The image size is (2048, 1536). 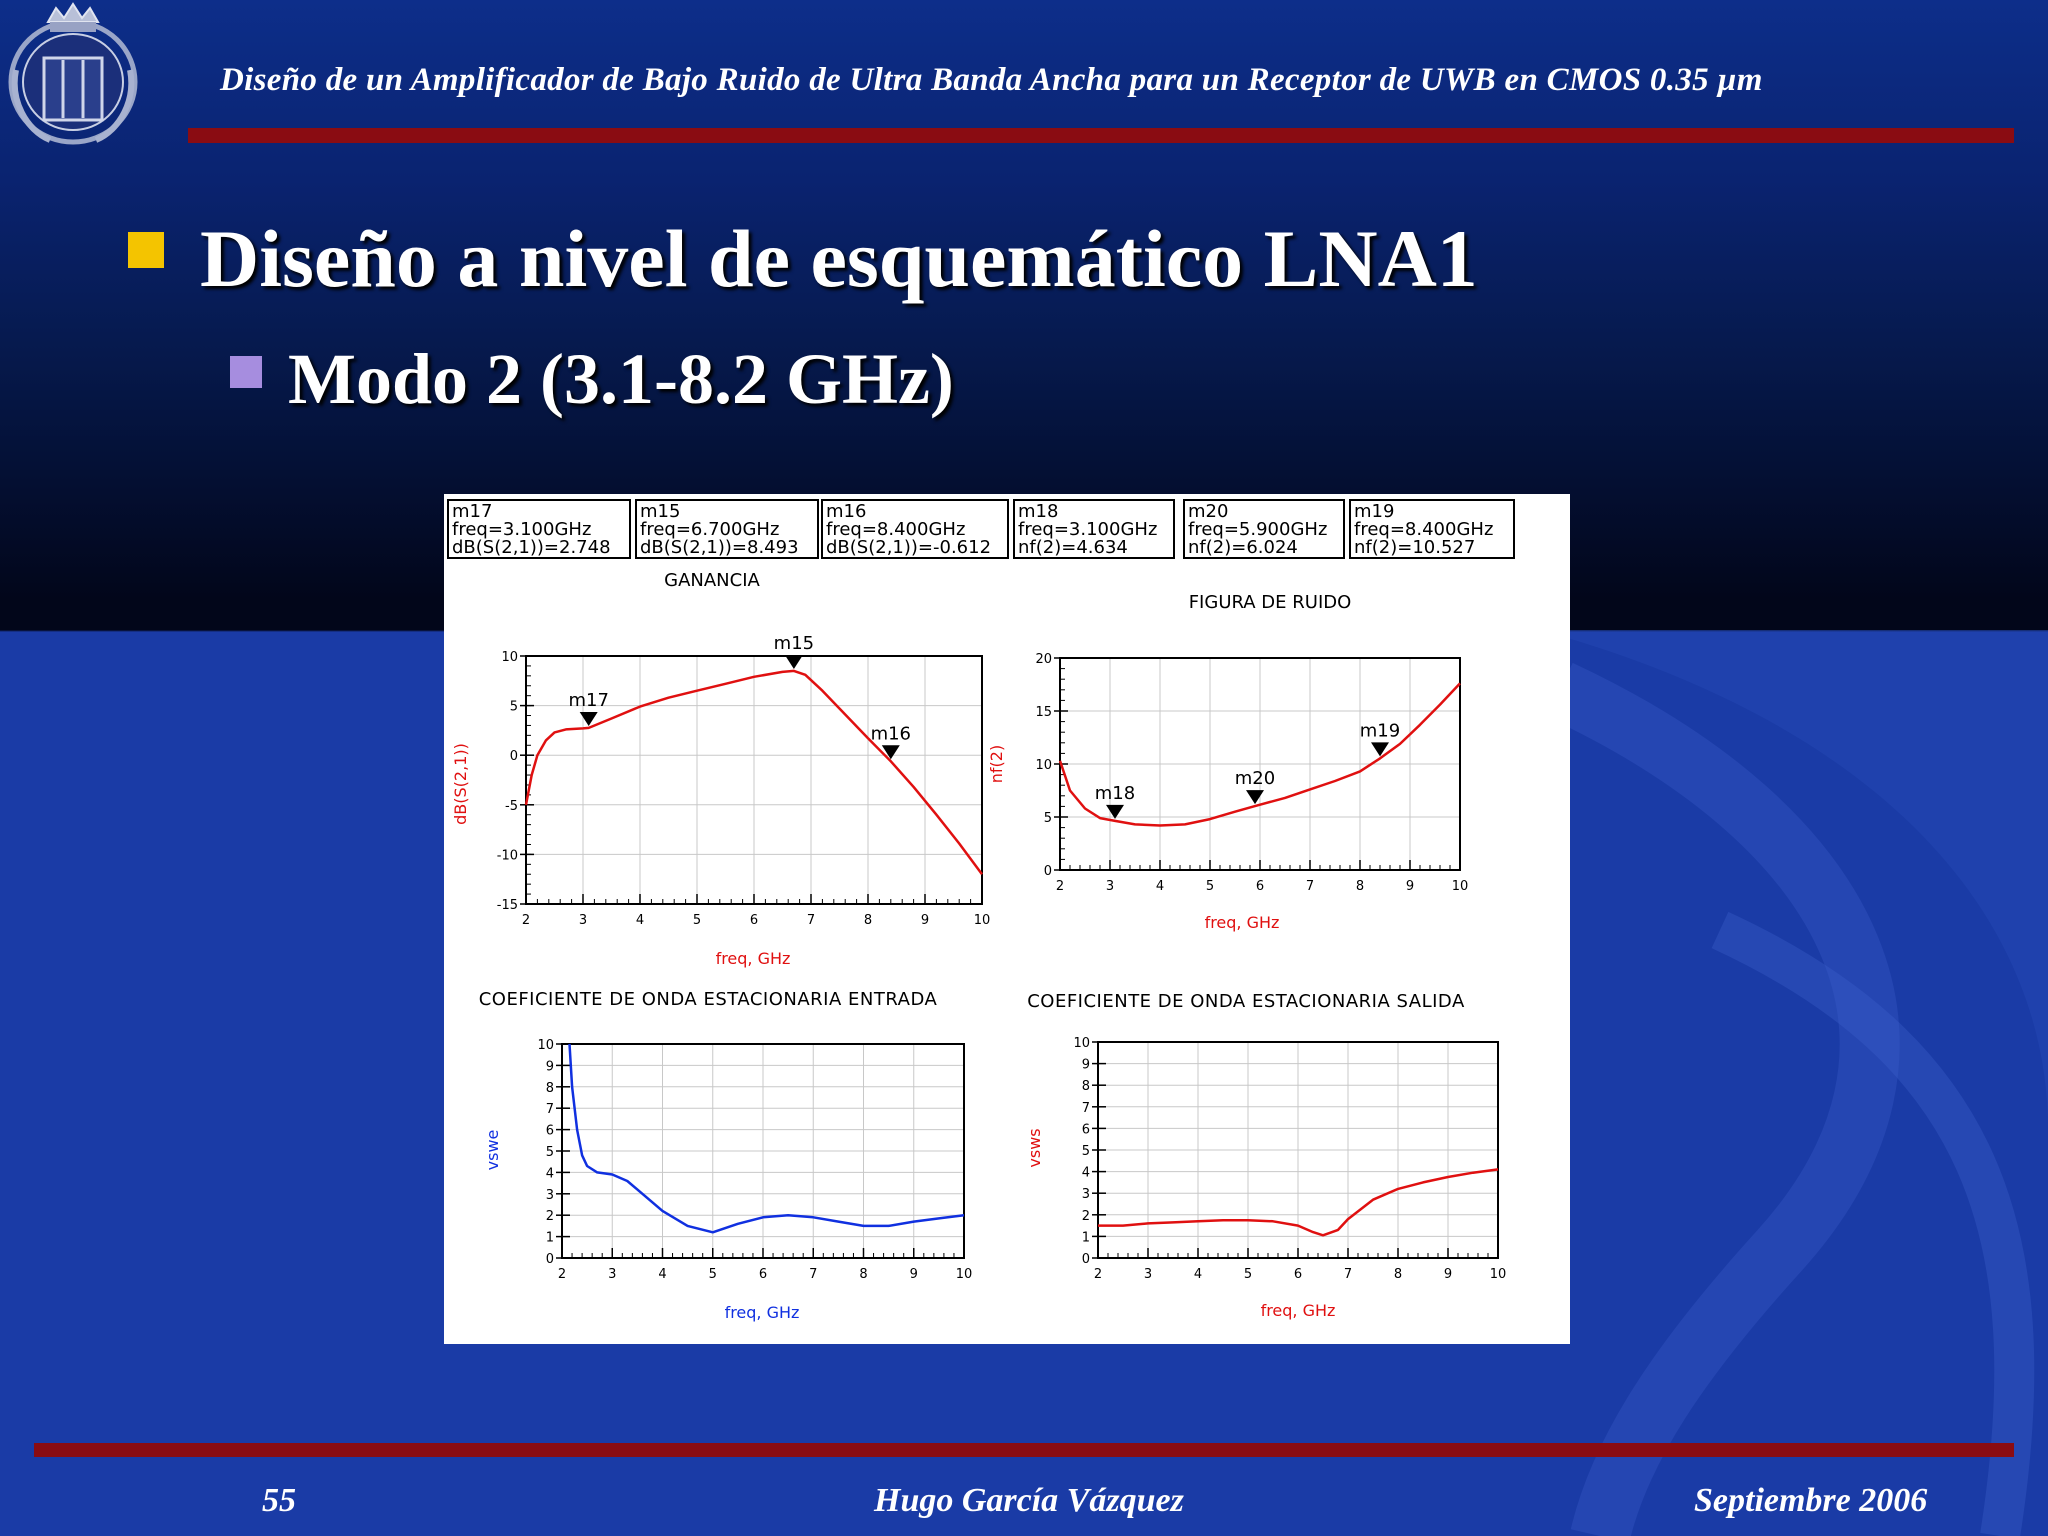 What do you see at coordinates (588, 700) in the screenshot?
I see `marker-label-m17: m17` at bounding box center [588, 700].